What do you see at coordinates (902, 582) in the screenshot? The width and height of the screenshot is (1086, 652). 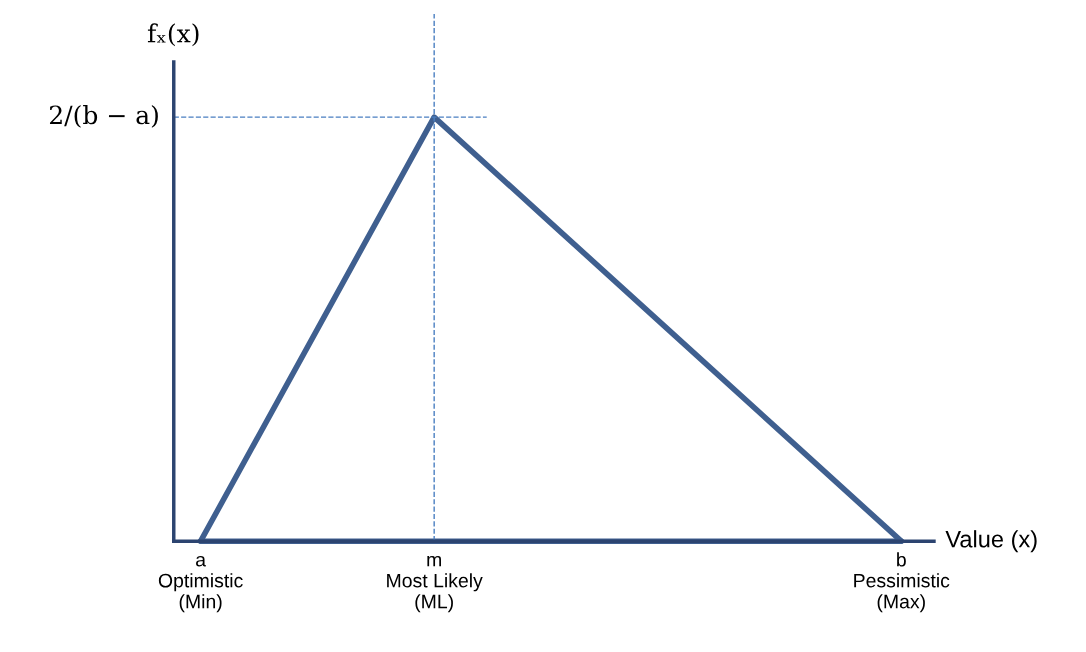 I see `x-tick-label: b Pessimistic (Max)` at bounding box center [902, 582].